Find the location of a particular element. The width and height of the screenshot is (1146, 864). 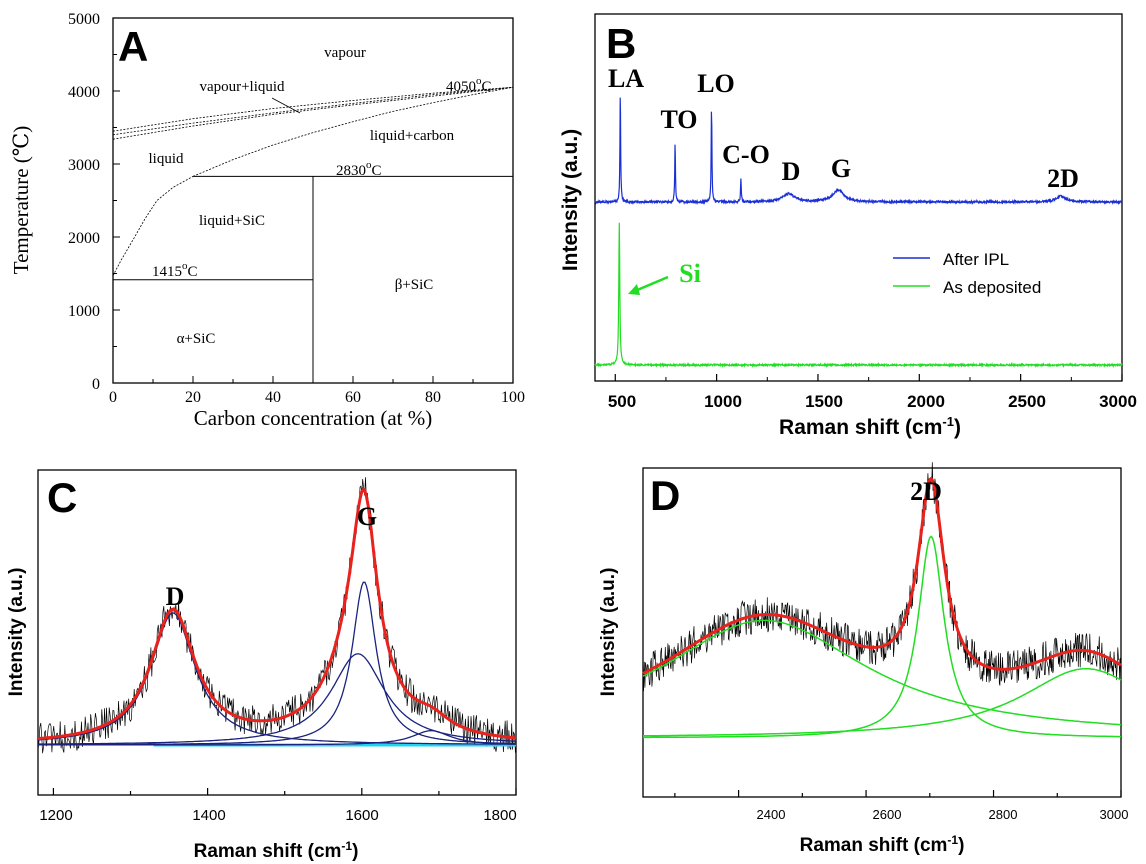

c-raw-spectrum is located at coordinates (276, 615).